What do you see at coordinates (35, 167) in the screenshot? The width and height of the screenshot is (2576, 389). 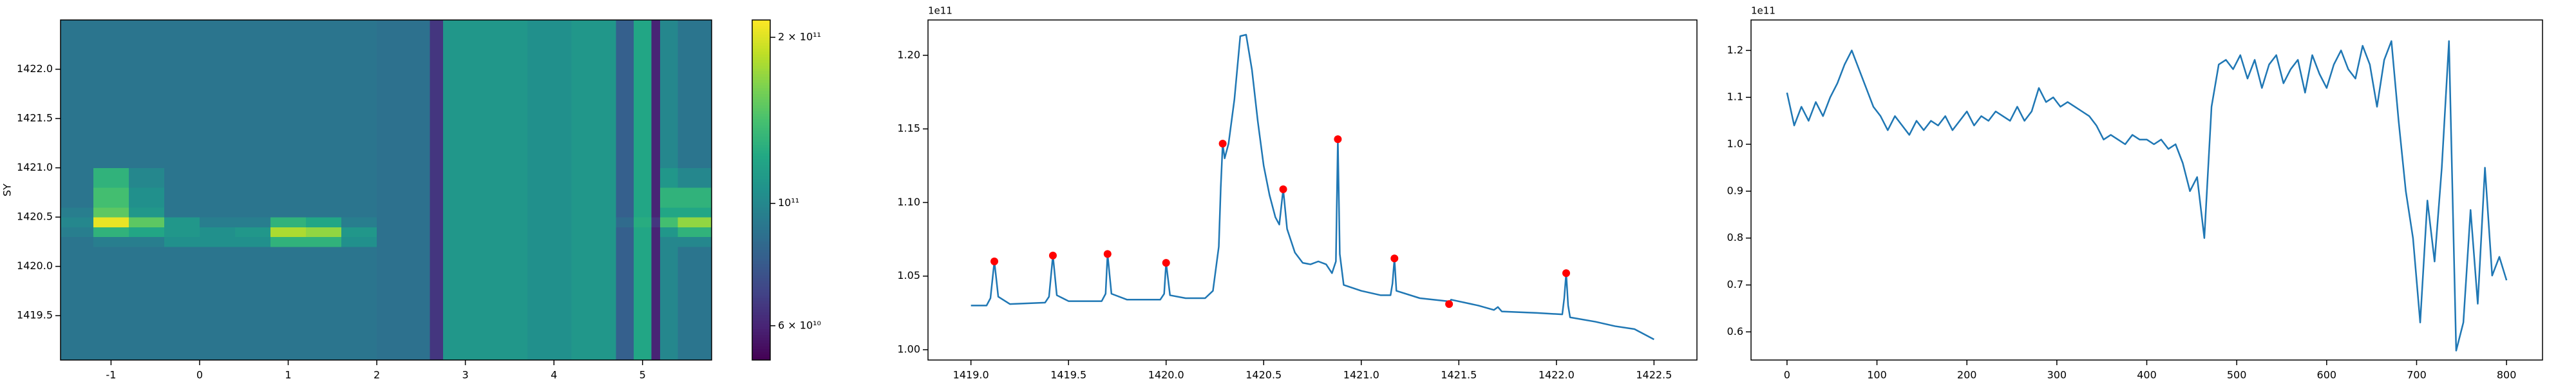 I see `y-tick-label: 1421.0` at bounding box center [35, 167].